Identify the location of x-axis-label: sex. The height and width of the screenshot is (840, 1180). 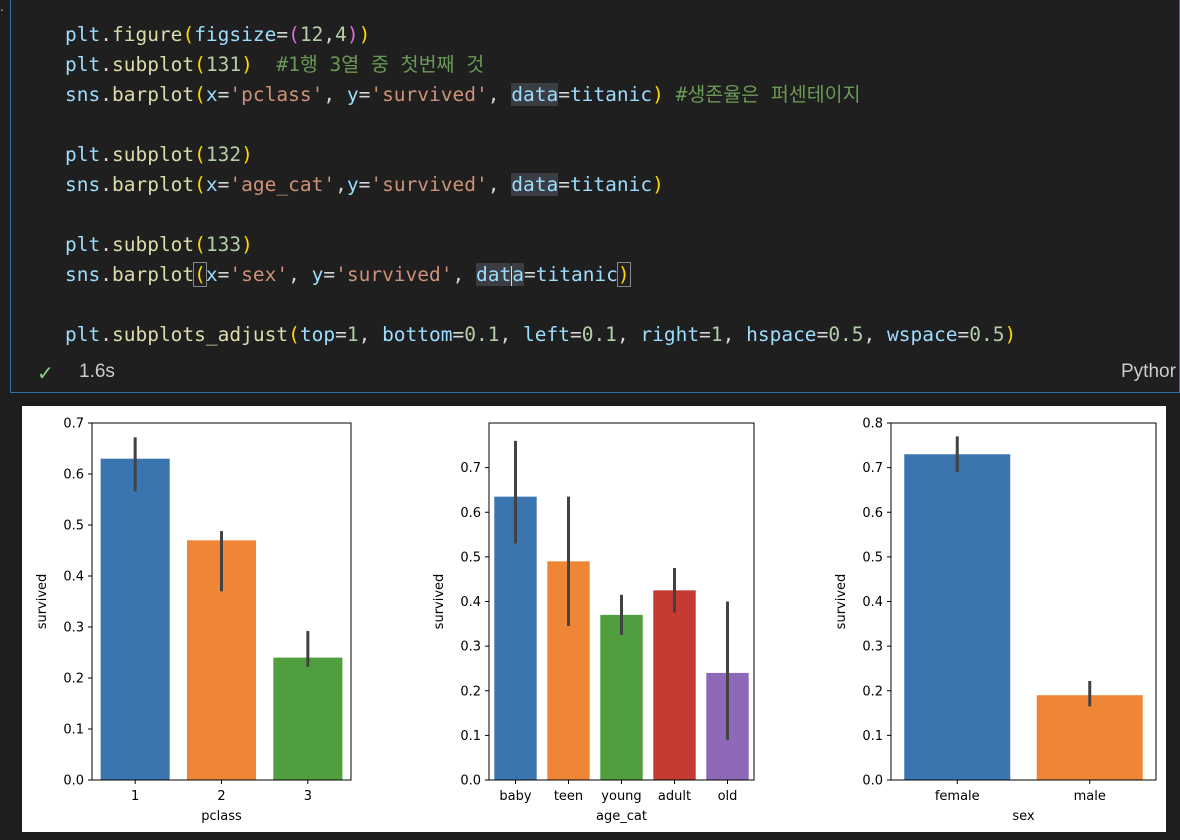
(1023, 816).